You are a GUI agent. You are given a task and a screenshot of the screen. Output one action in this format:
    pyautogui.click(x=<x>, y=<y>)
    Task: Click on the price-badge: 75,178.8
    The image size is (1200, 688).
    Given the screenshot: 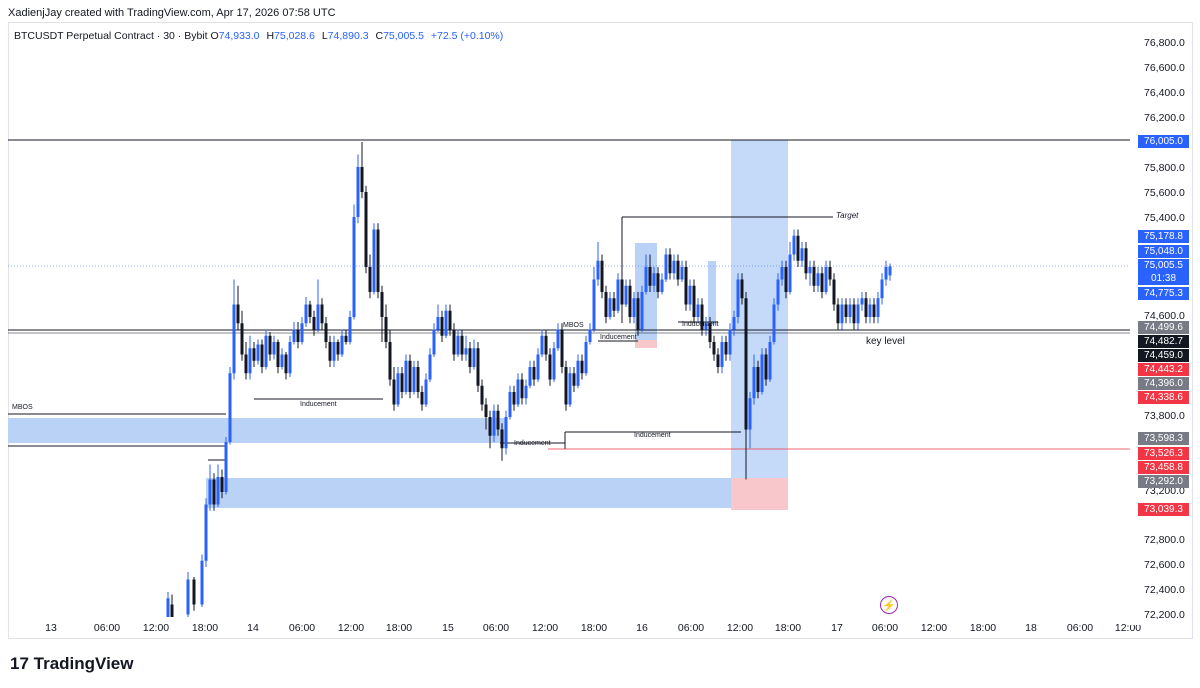 What is the action you would take?
    pyautogui.click(x=1163, y=236)
    